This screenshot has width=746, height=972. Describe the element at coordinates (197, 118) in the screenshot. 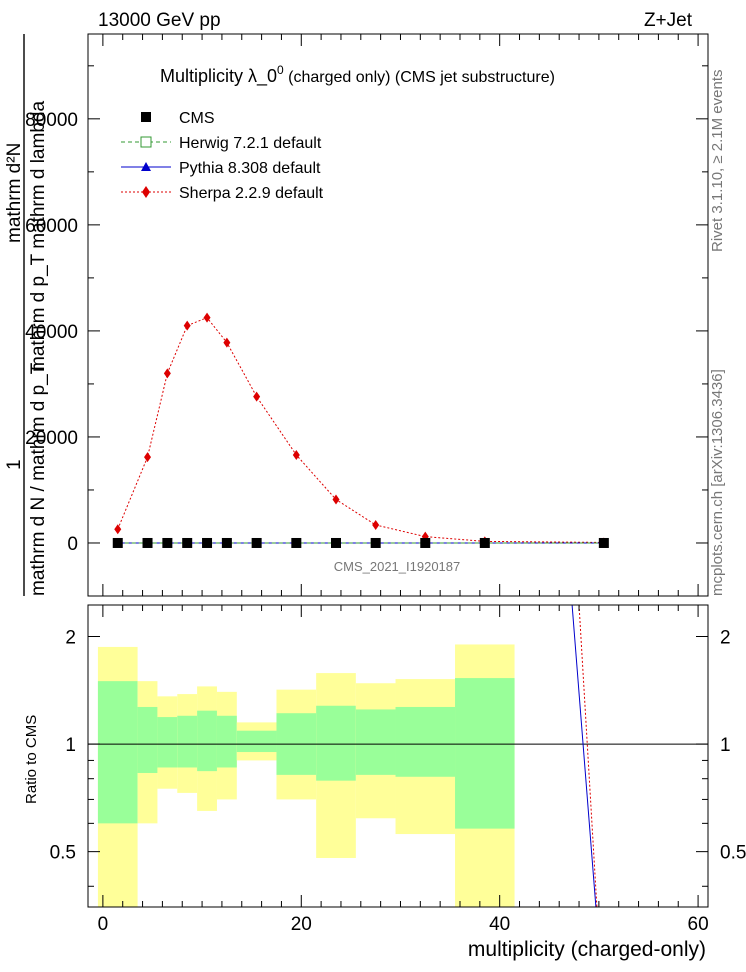

I see `legend-label: CMS` at that location.